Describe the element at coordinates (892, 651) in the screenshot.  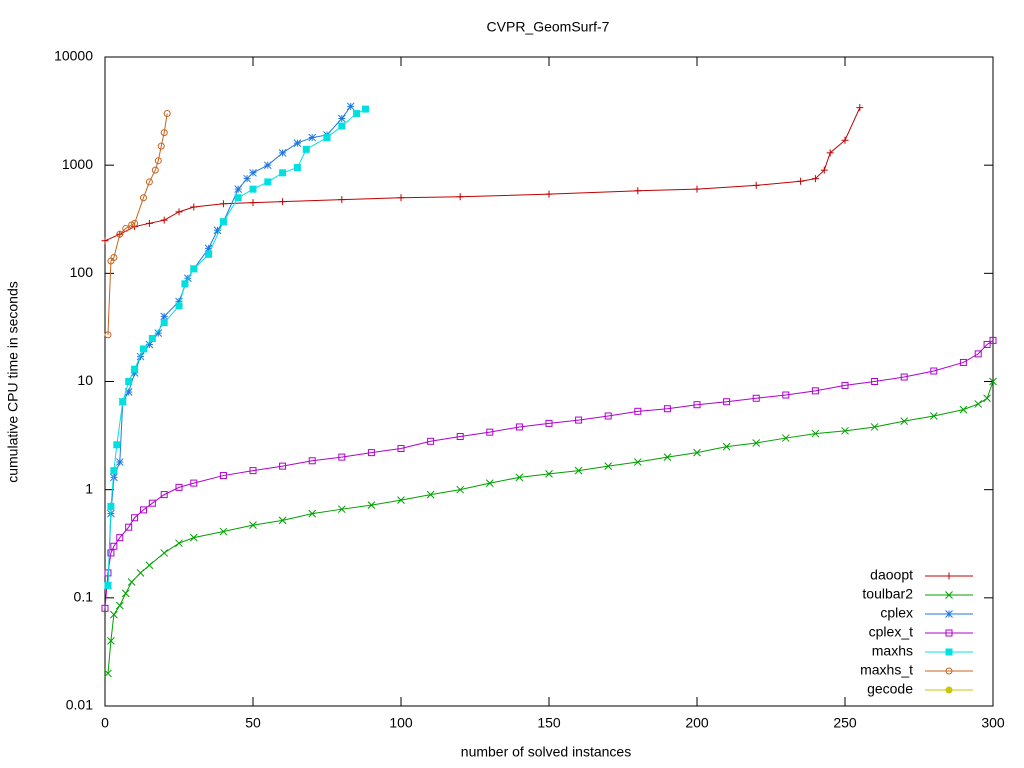
I see `legend-label: maxhs` at that location.